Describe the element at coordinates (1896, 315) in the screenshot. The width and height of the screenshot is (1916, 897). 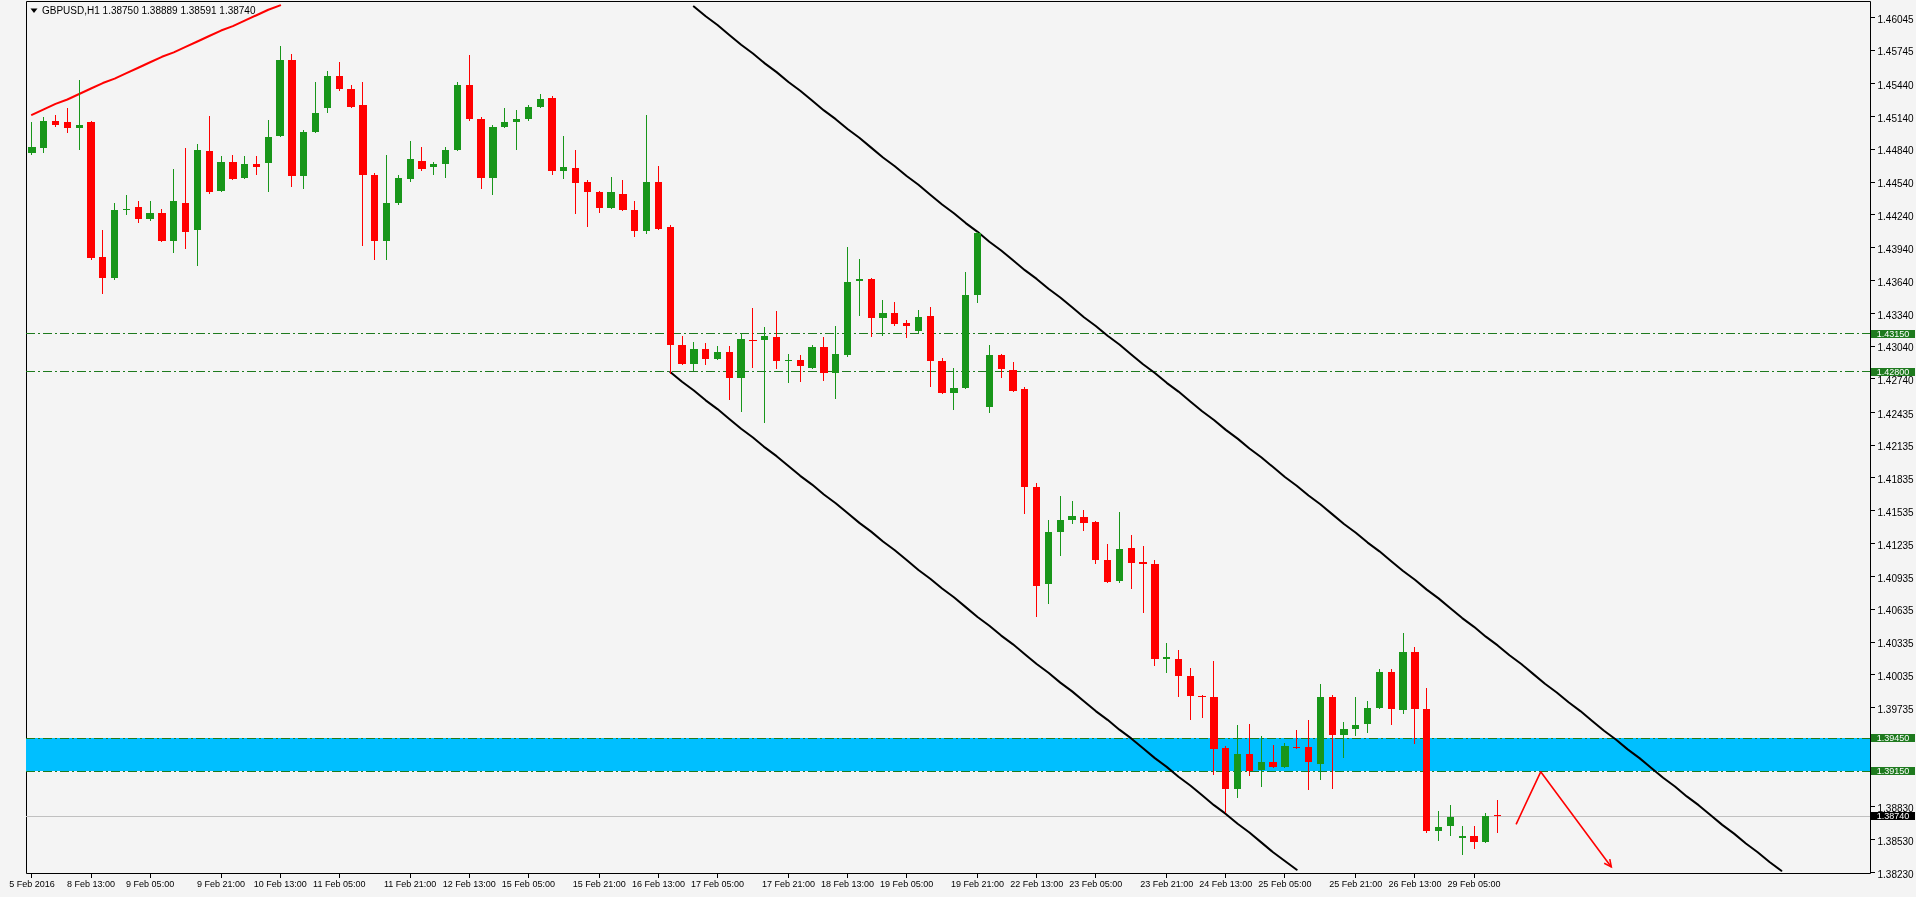
I see `y-tick-label: 1.43340` at that location.